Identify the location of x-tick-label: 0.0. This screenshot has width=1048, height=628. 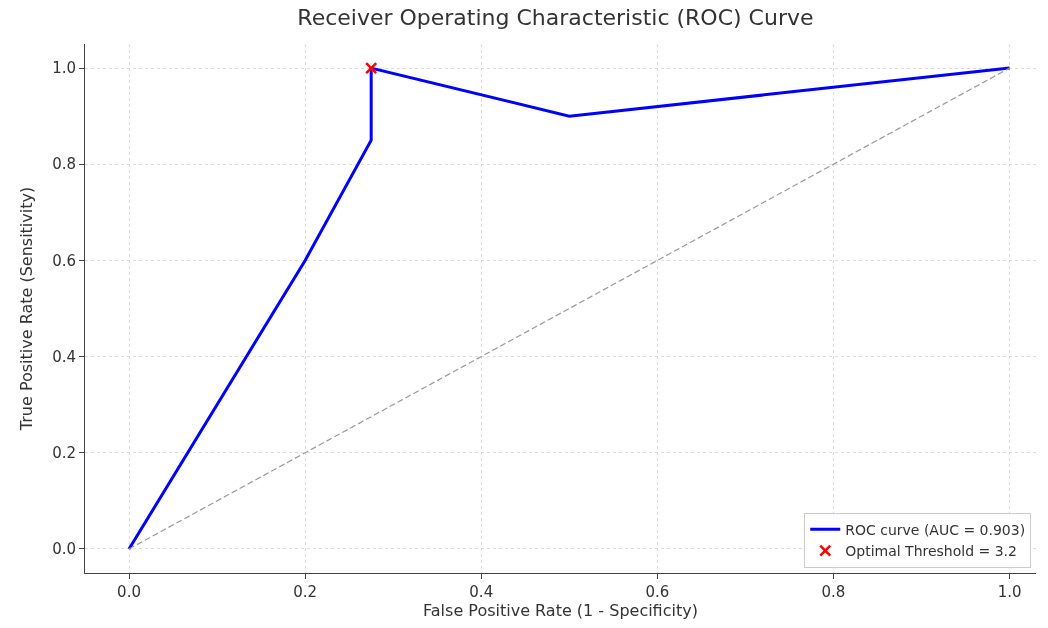
(129, 592).